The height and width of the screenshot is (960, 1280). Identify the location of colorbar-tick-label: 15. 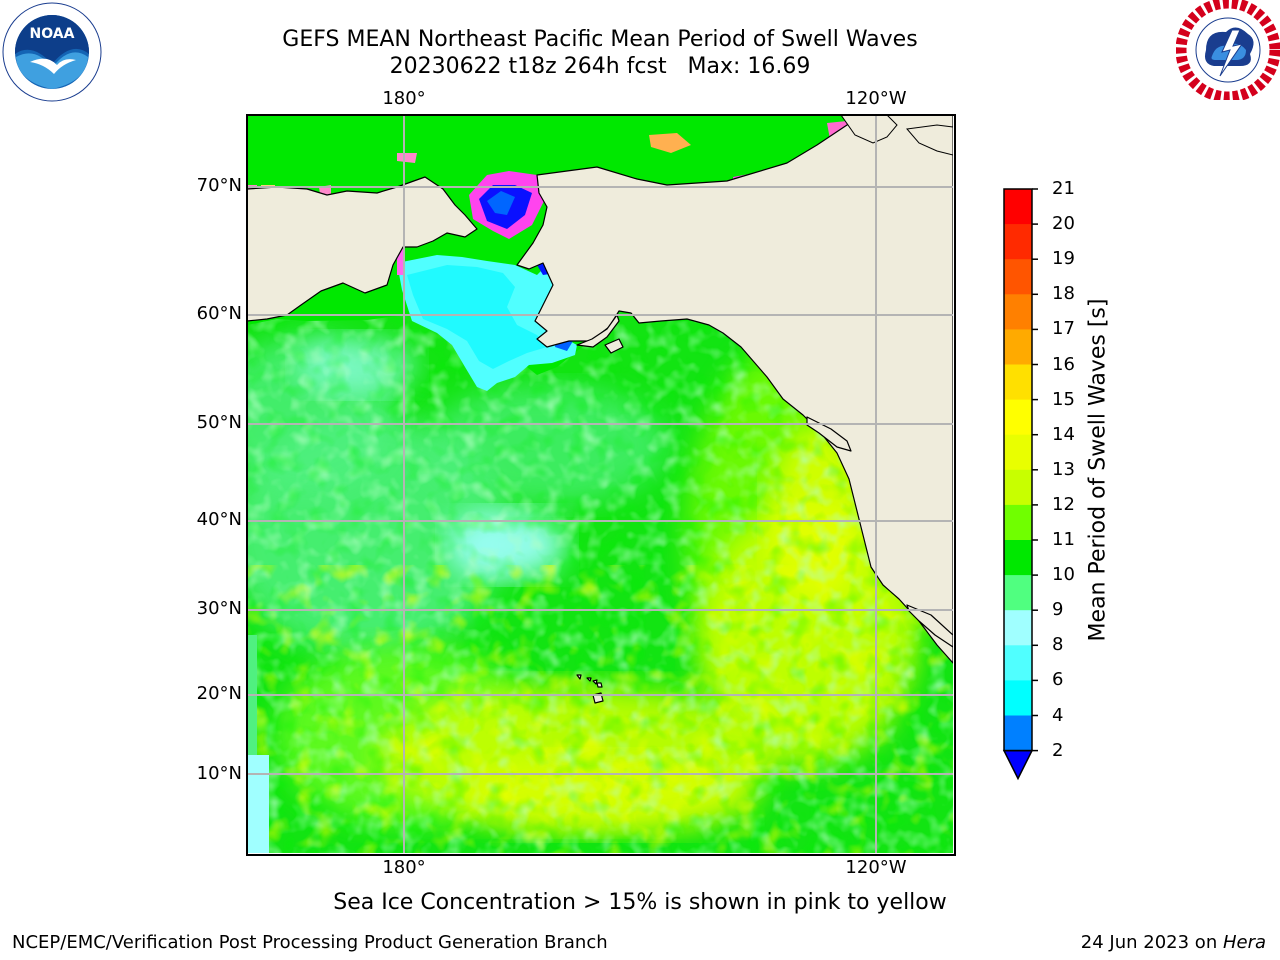
(1063, 399).